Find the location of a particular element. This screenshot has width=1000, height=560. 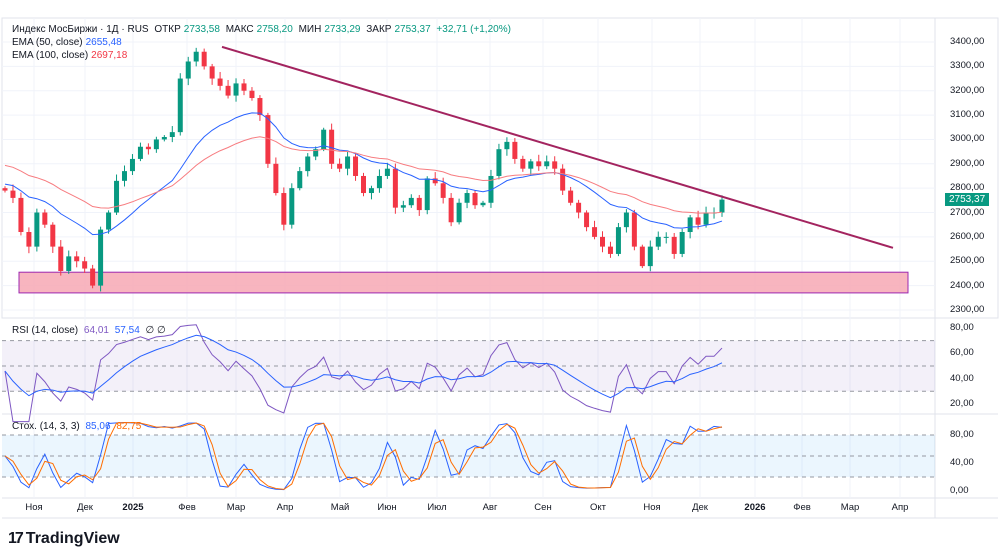

stoch-legend: Стох. (14, 3, 3) 85,06 82,75 is located at coordinates (78, 426).